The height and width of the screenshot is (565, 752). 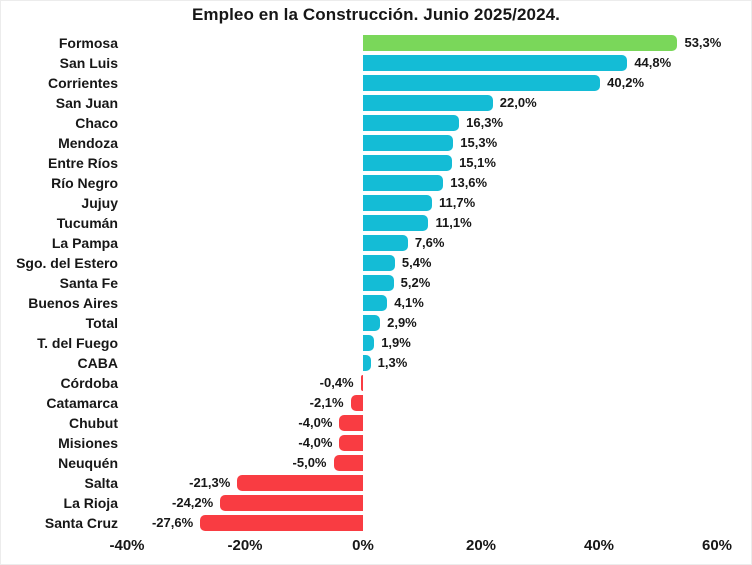 I want to click on bar-row: San Juan 22,0%, so click(x=376, y=103).